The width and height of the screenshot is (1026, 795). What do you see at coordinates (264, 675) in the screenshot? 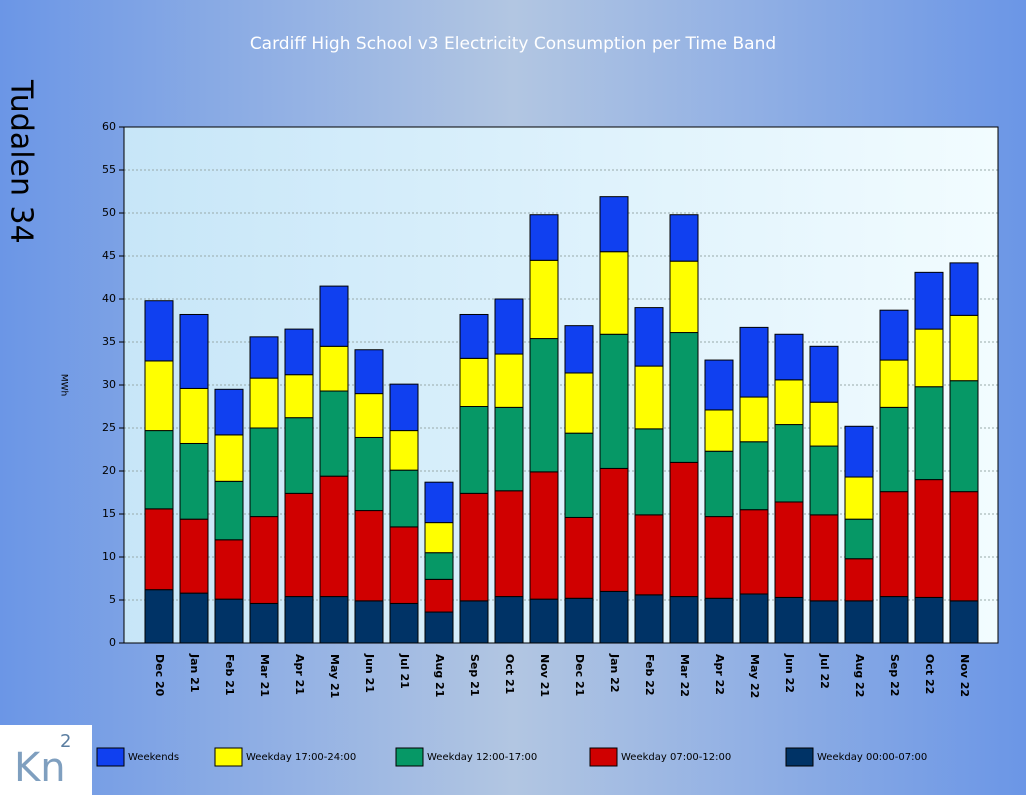
I see `x-tick-label: Mar 21` at bounding box center [264, 675].